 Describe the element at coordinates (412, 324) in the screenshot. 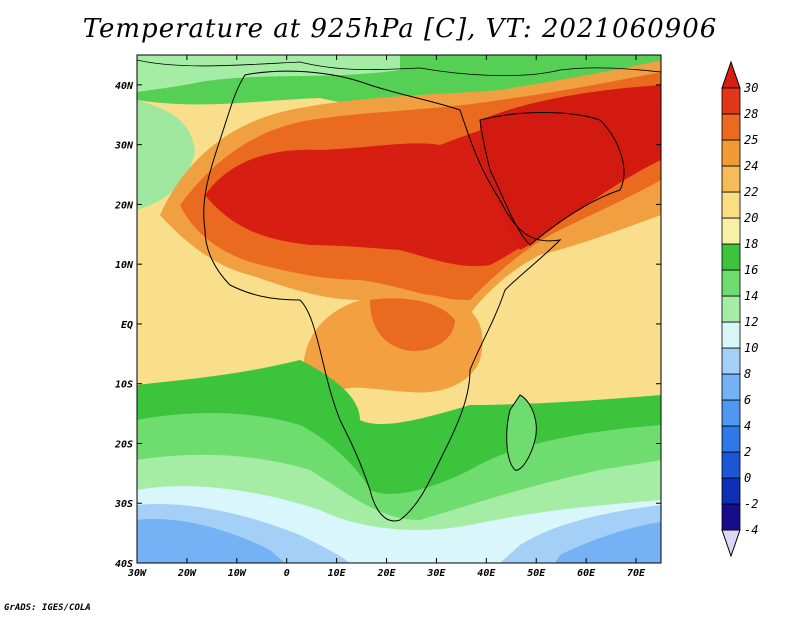

I see `temp-region-central-hot` at that location.